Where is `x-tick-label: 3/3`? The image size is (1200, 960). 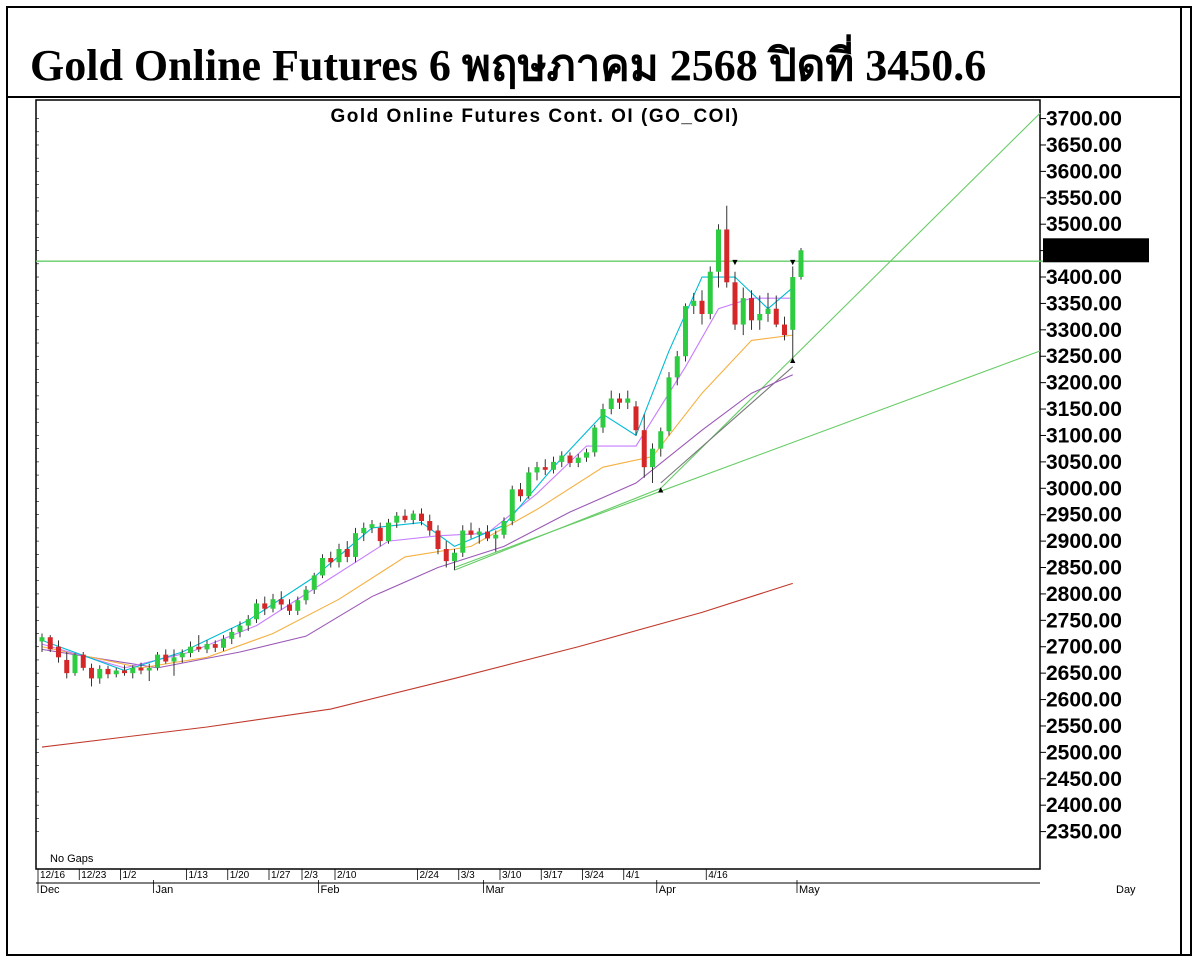 x-tick-label: 3/3 is located at coordinates (468, 875).